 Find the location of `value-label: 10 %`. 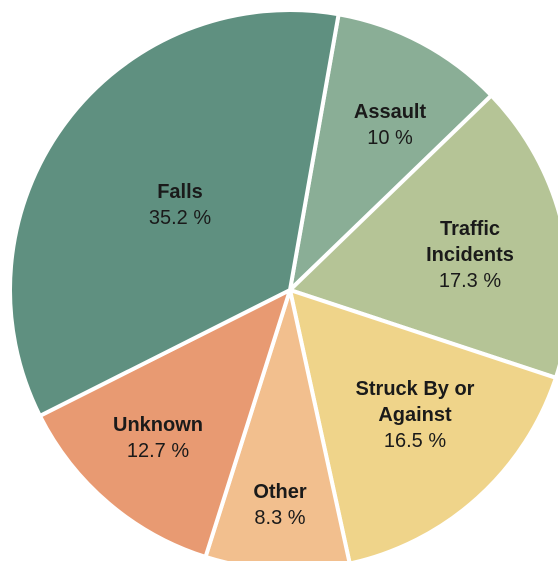

value-label: 10 % is located at coordinates (390, 138).